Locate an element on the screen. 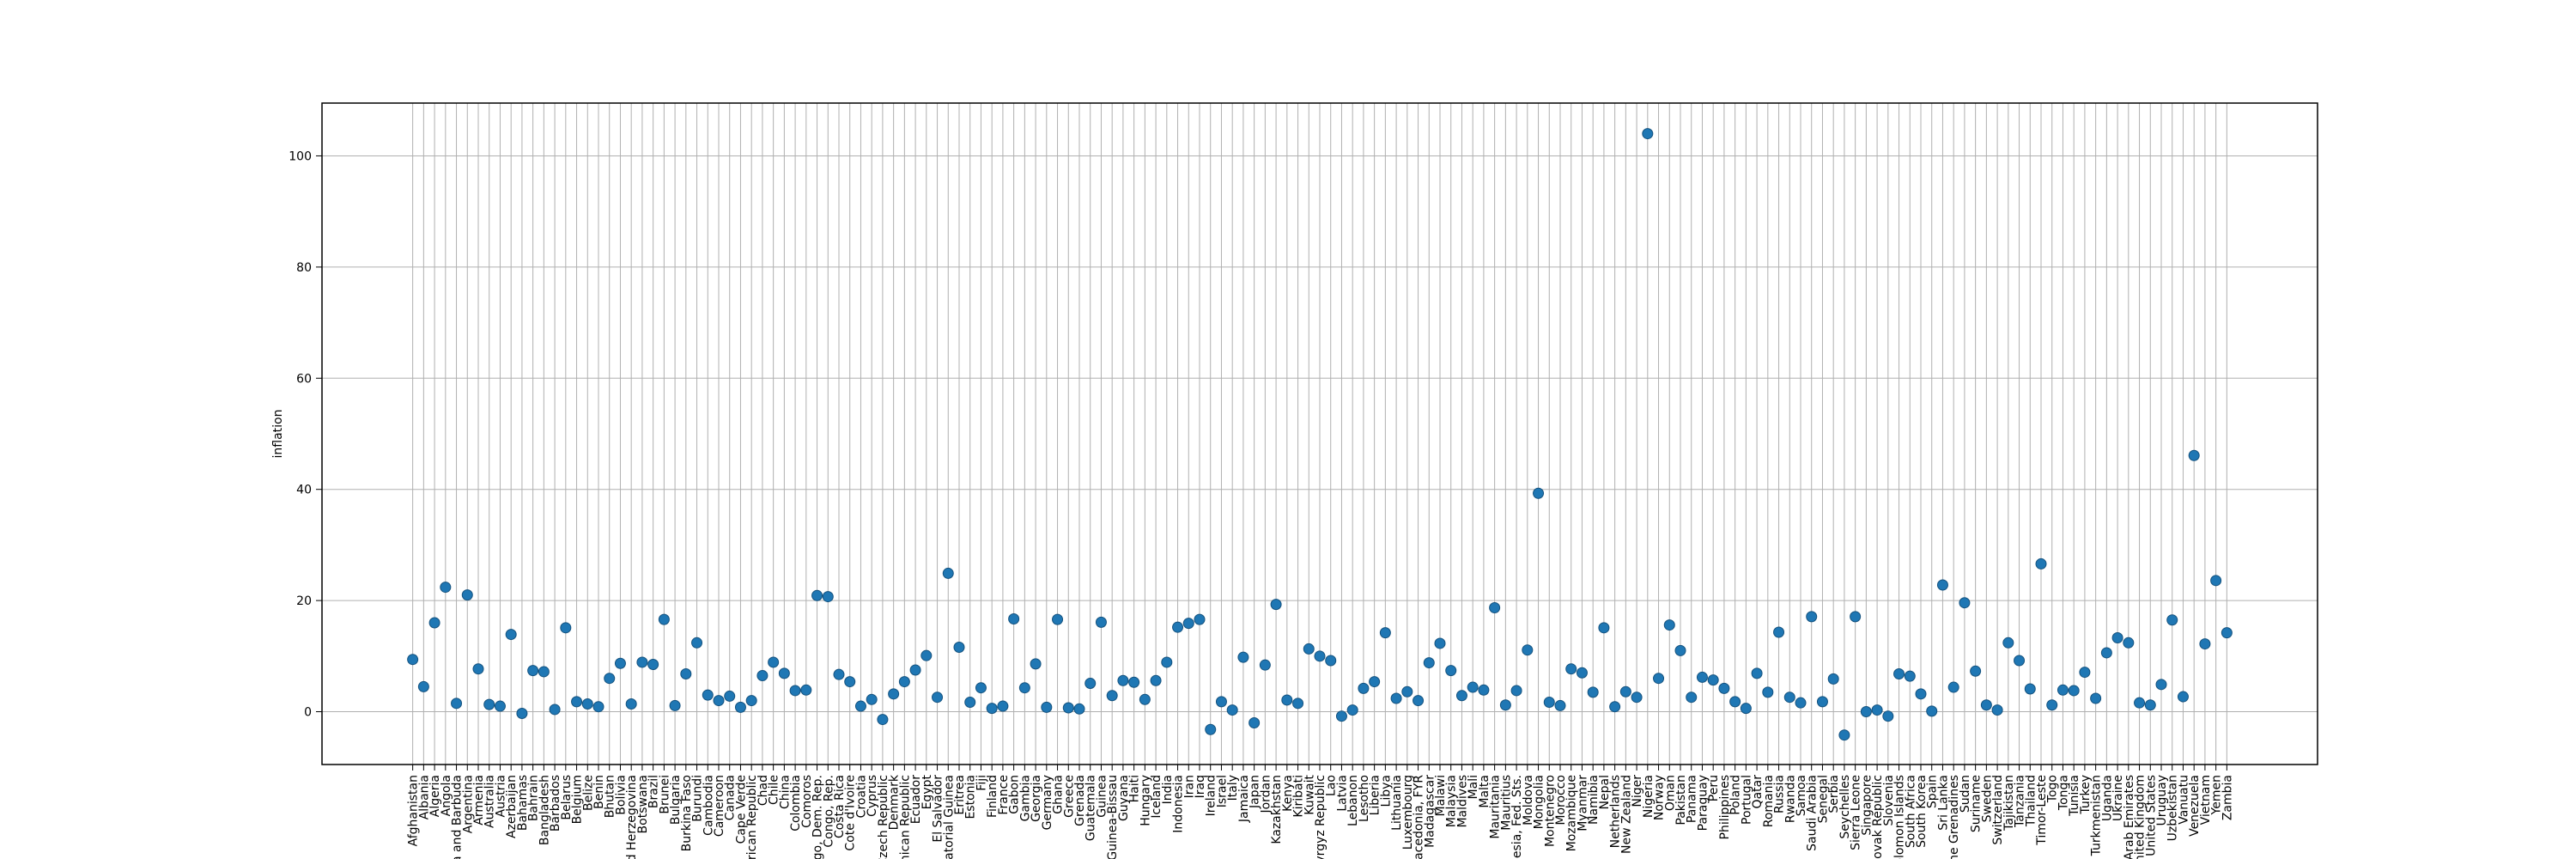 The width and height of the screenshot is (2576, 859). x-tick-label: Comoros is located at coordinates (807, 801).